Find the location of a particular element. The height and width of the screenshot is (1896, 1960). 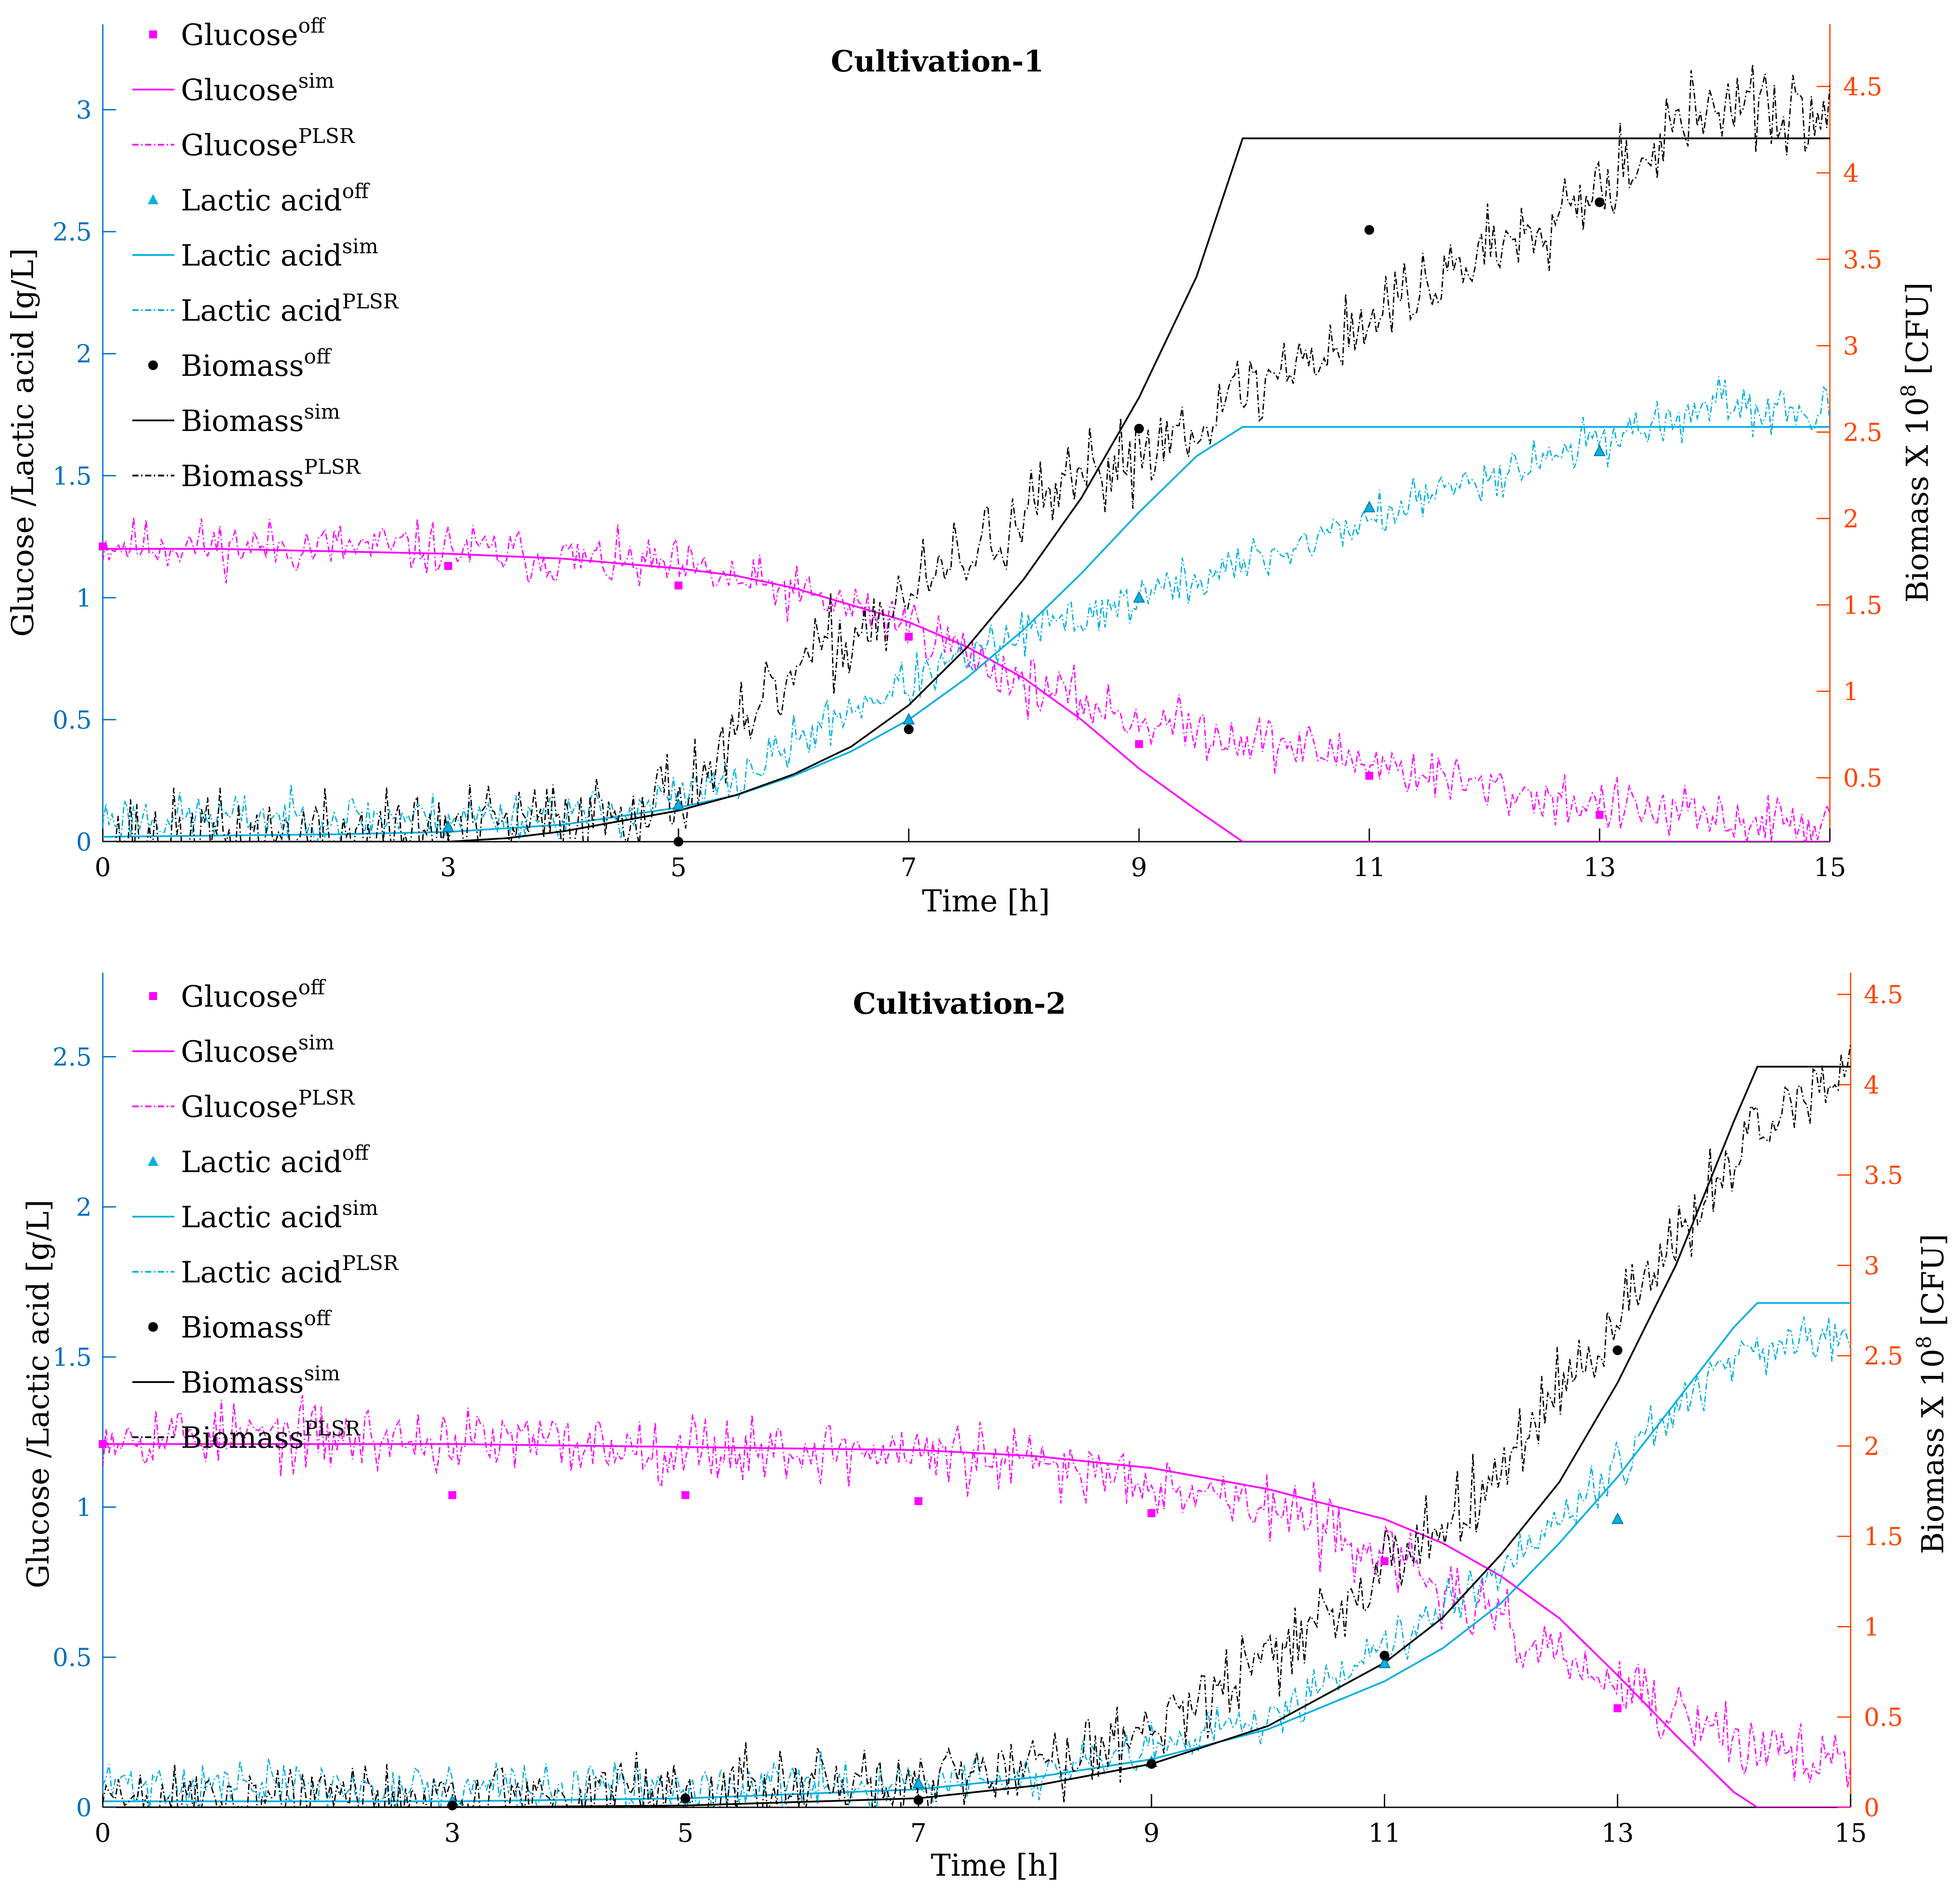

legend-item: Lactic acidsim is located at coordinates (255, 1215).